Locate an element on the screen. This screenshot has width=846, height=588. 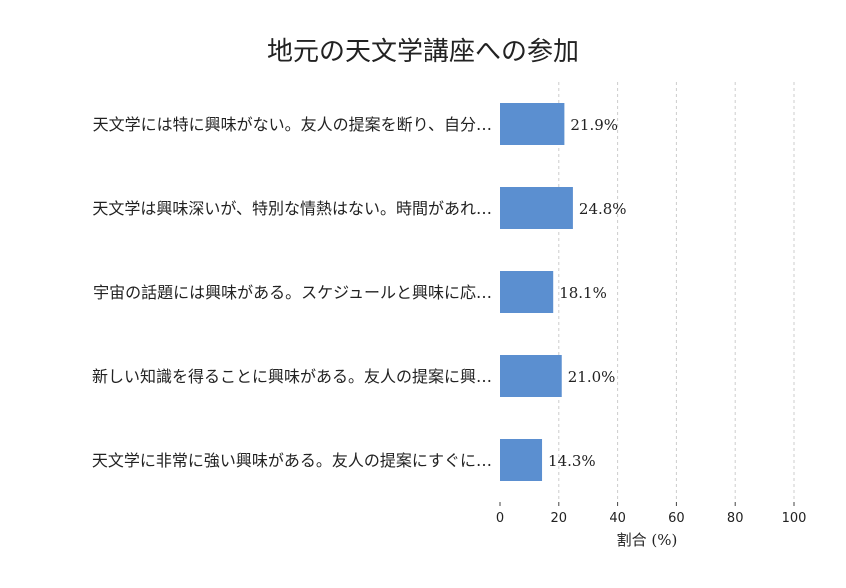
x-tick-label: 80 is located at coordinates (735, 518).